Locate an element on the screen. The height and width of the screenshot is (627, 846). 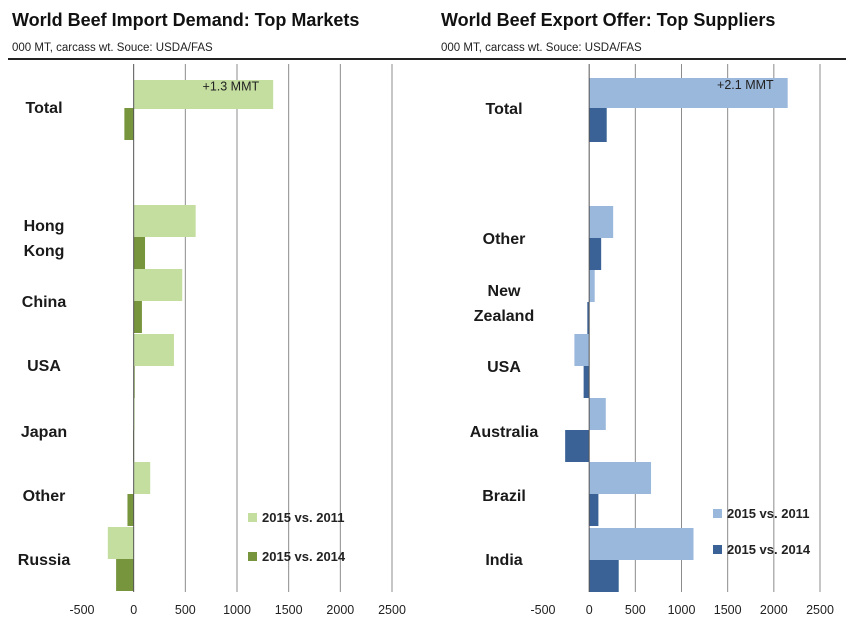
import-tick-label: -500 is located at coordinates (81, 610).